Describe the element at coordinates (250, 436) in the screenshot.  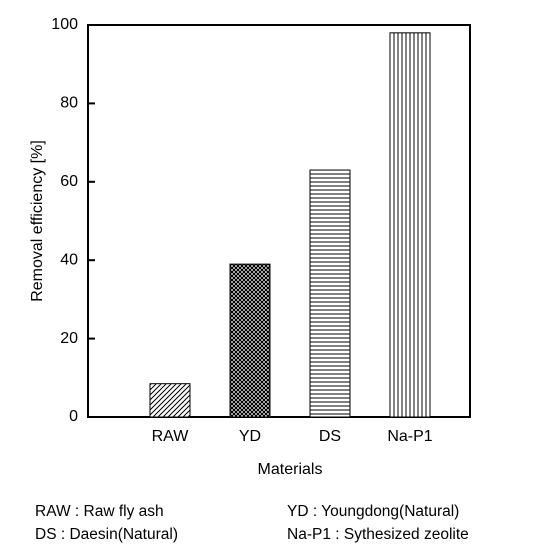
I see `x-tick-label: YD` at that location.